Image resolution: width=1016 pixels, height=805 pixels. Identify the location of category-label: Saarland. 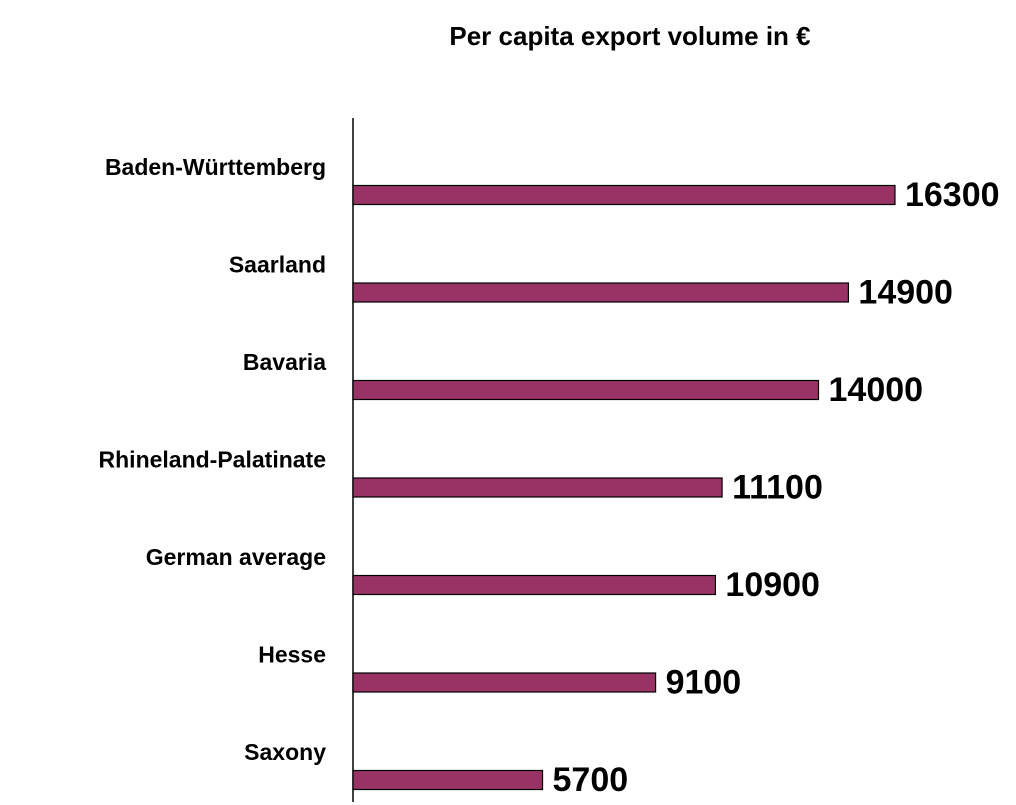
(277, 265).